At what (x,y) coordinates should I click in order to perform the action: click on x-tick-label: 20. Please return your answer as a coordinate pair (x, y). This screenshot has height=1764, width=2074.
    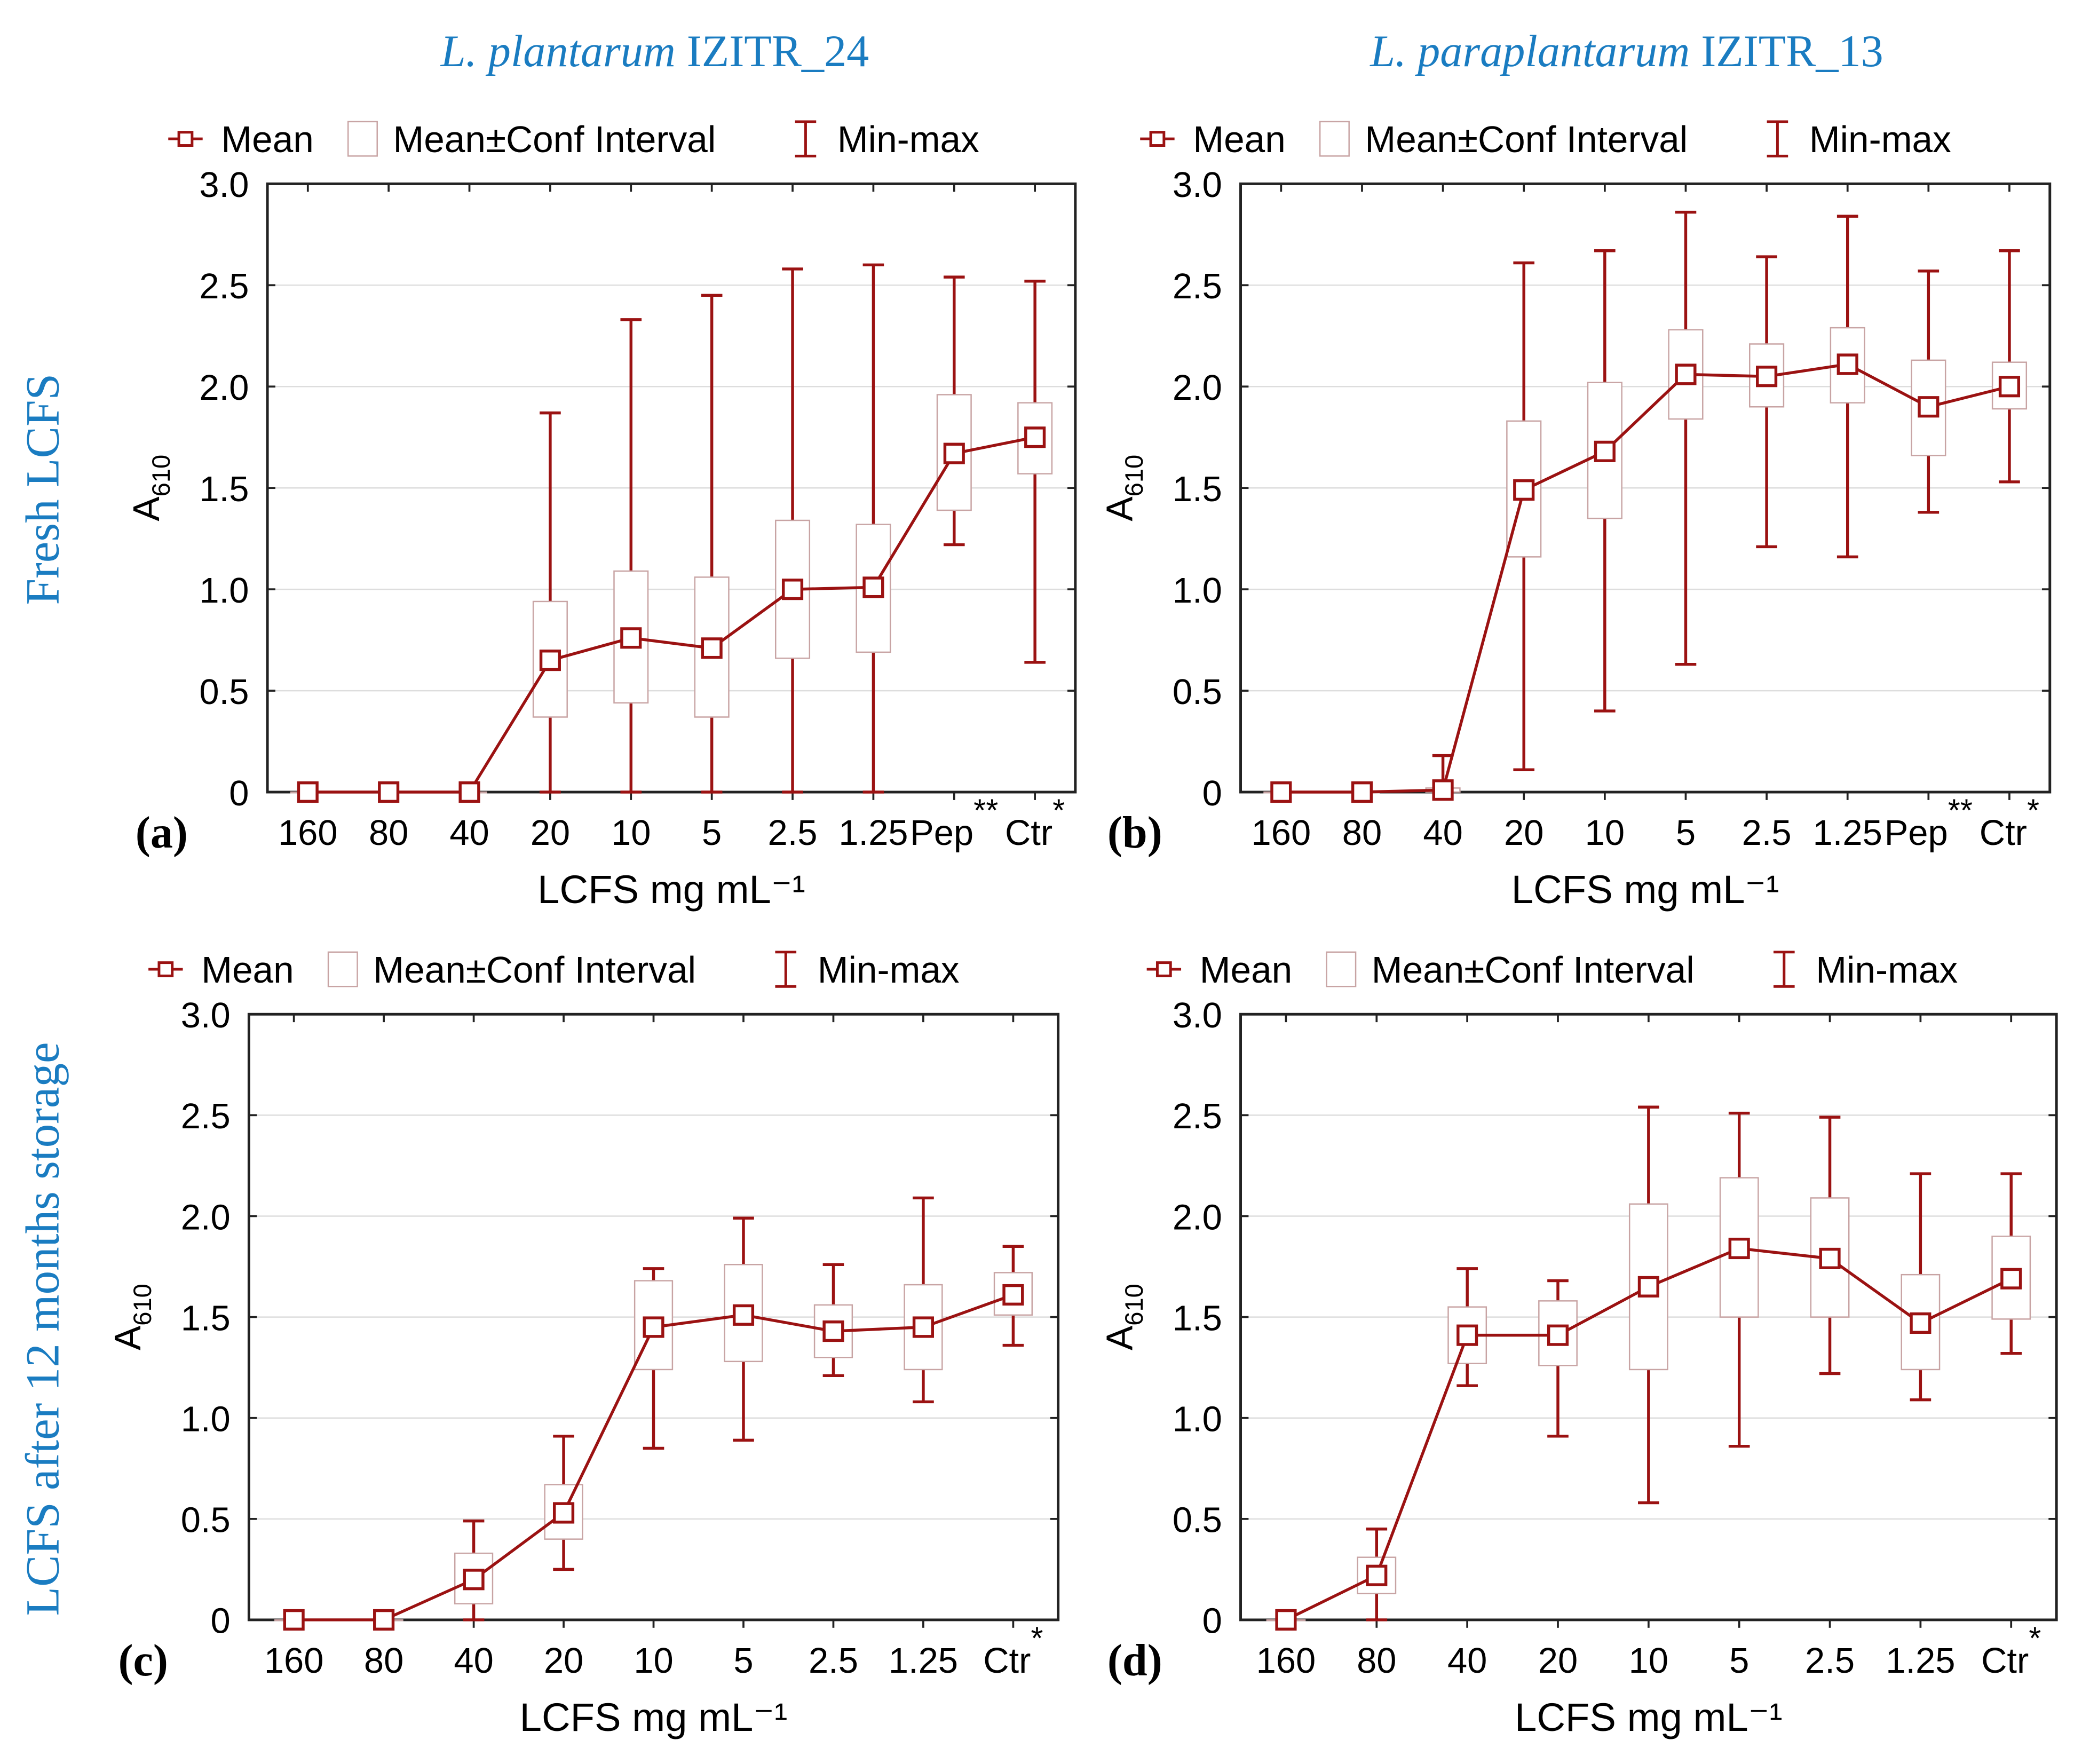
    Looking at the image, I should click on (550, 833).